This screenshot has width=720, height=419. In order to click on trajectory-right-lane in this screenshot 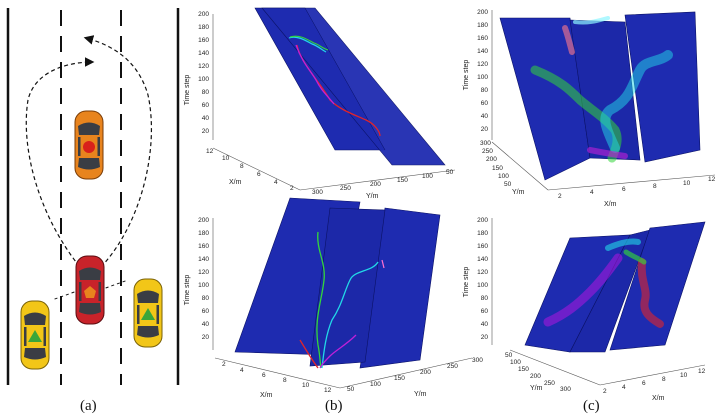, I will do `click(114, 285)`.